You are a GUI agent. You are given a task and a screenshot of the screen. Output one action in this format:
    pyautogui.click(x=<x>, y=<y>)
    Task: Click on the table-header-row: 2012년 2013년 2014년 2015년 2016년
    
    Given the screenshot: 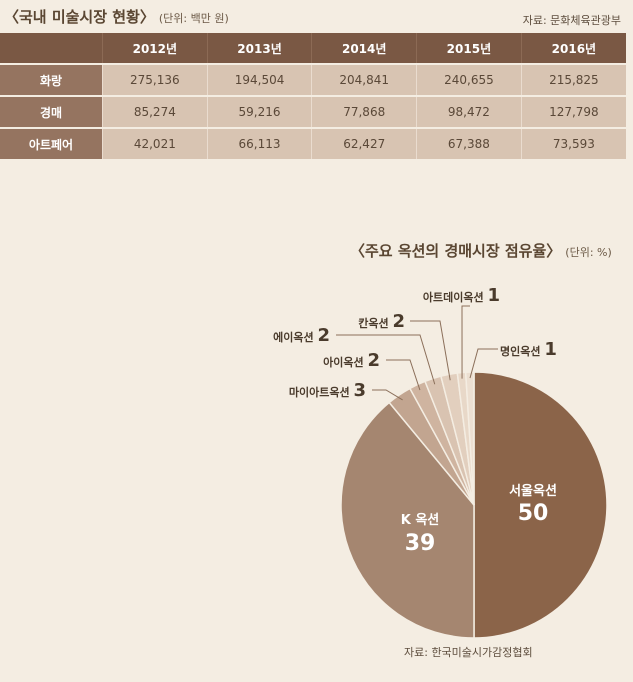 What is the action you would take?
    pyautogui.click(x=313, y=49)
    